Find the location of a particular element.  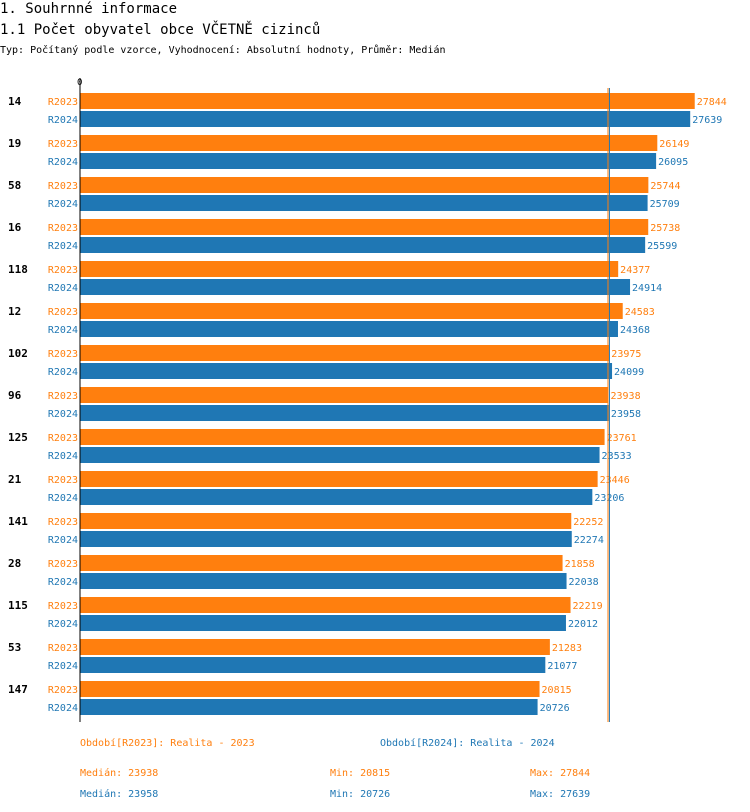

category-label: 21 is located at coordinates (15, 479).